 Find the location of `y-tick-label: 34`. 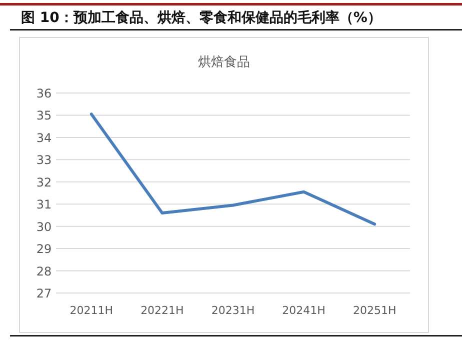

y-tick-label: 34 is located at coordinates (44, 137).